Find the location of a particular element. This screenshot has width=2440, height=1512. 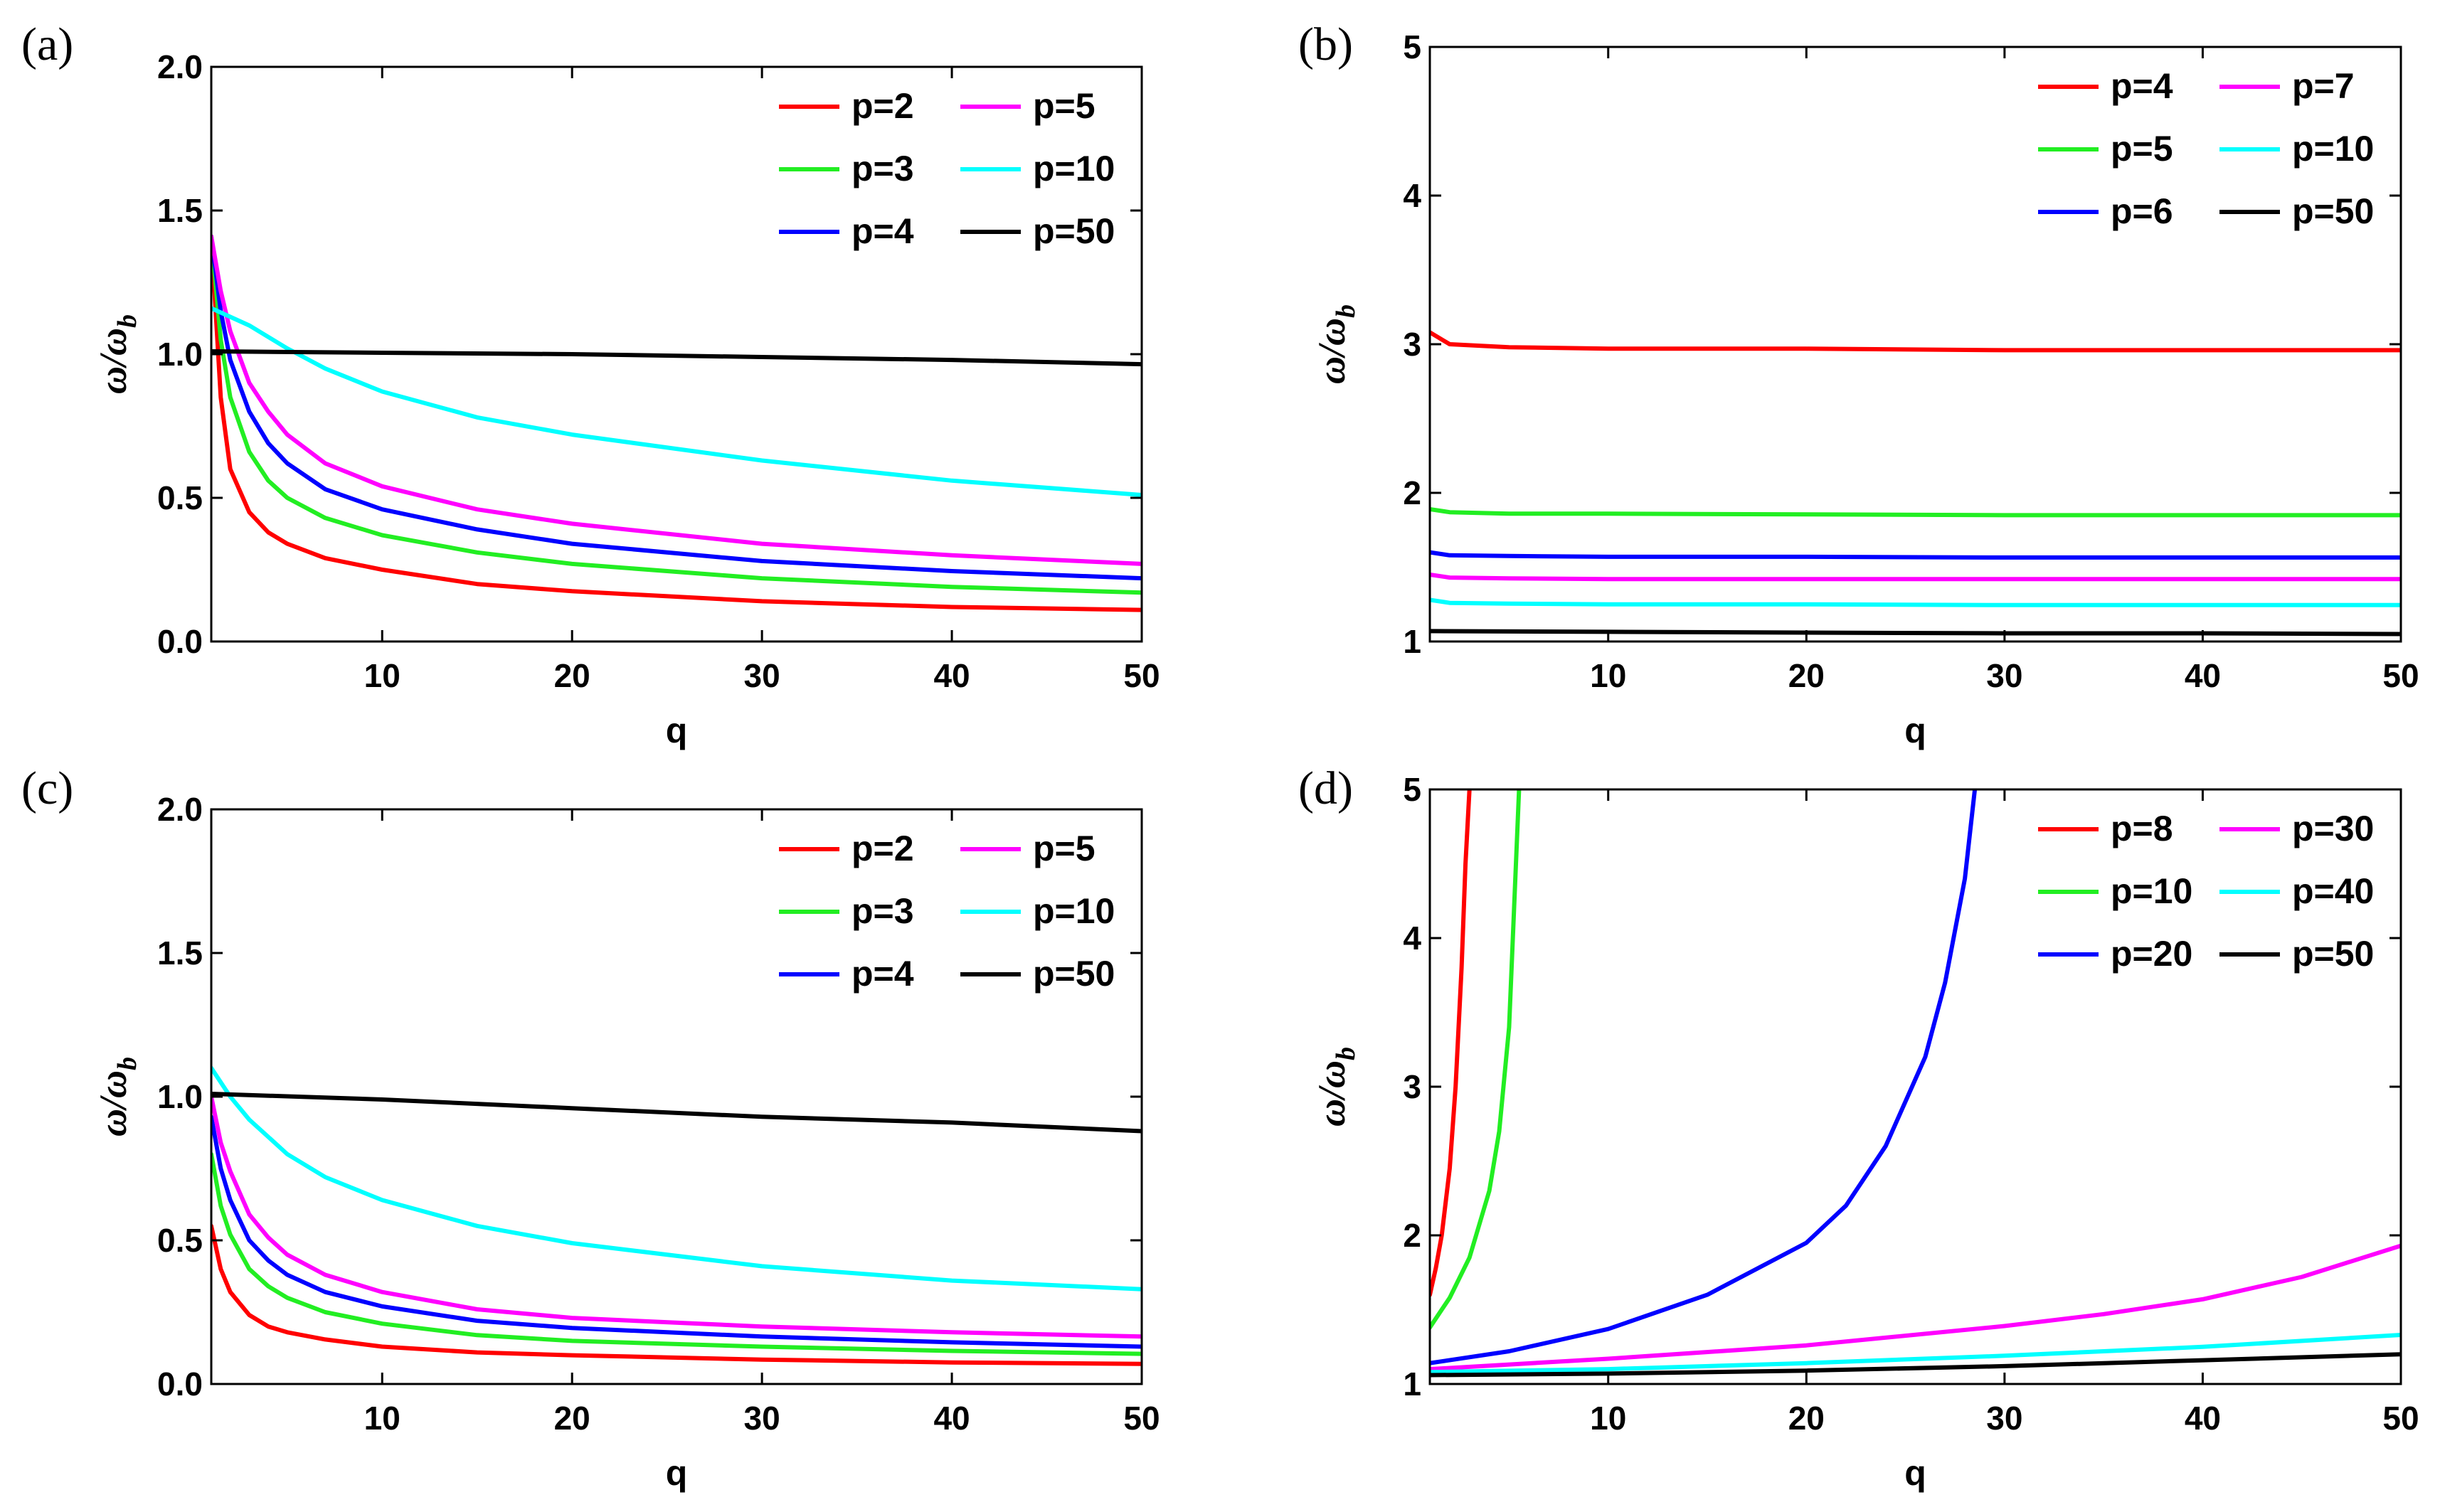

legend-label: p=40 is located at coordinates (2333, 891).